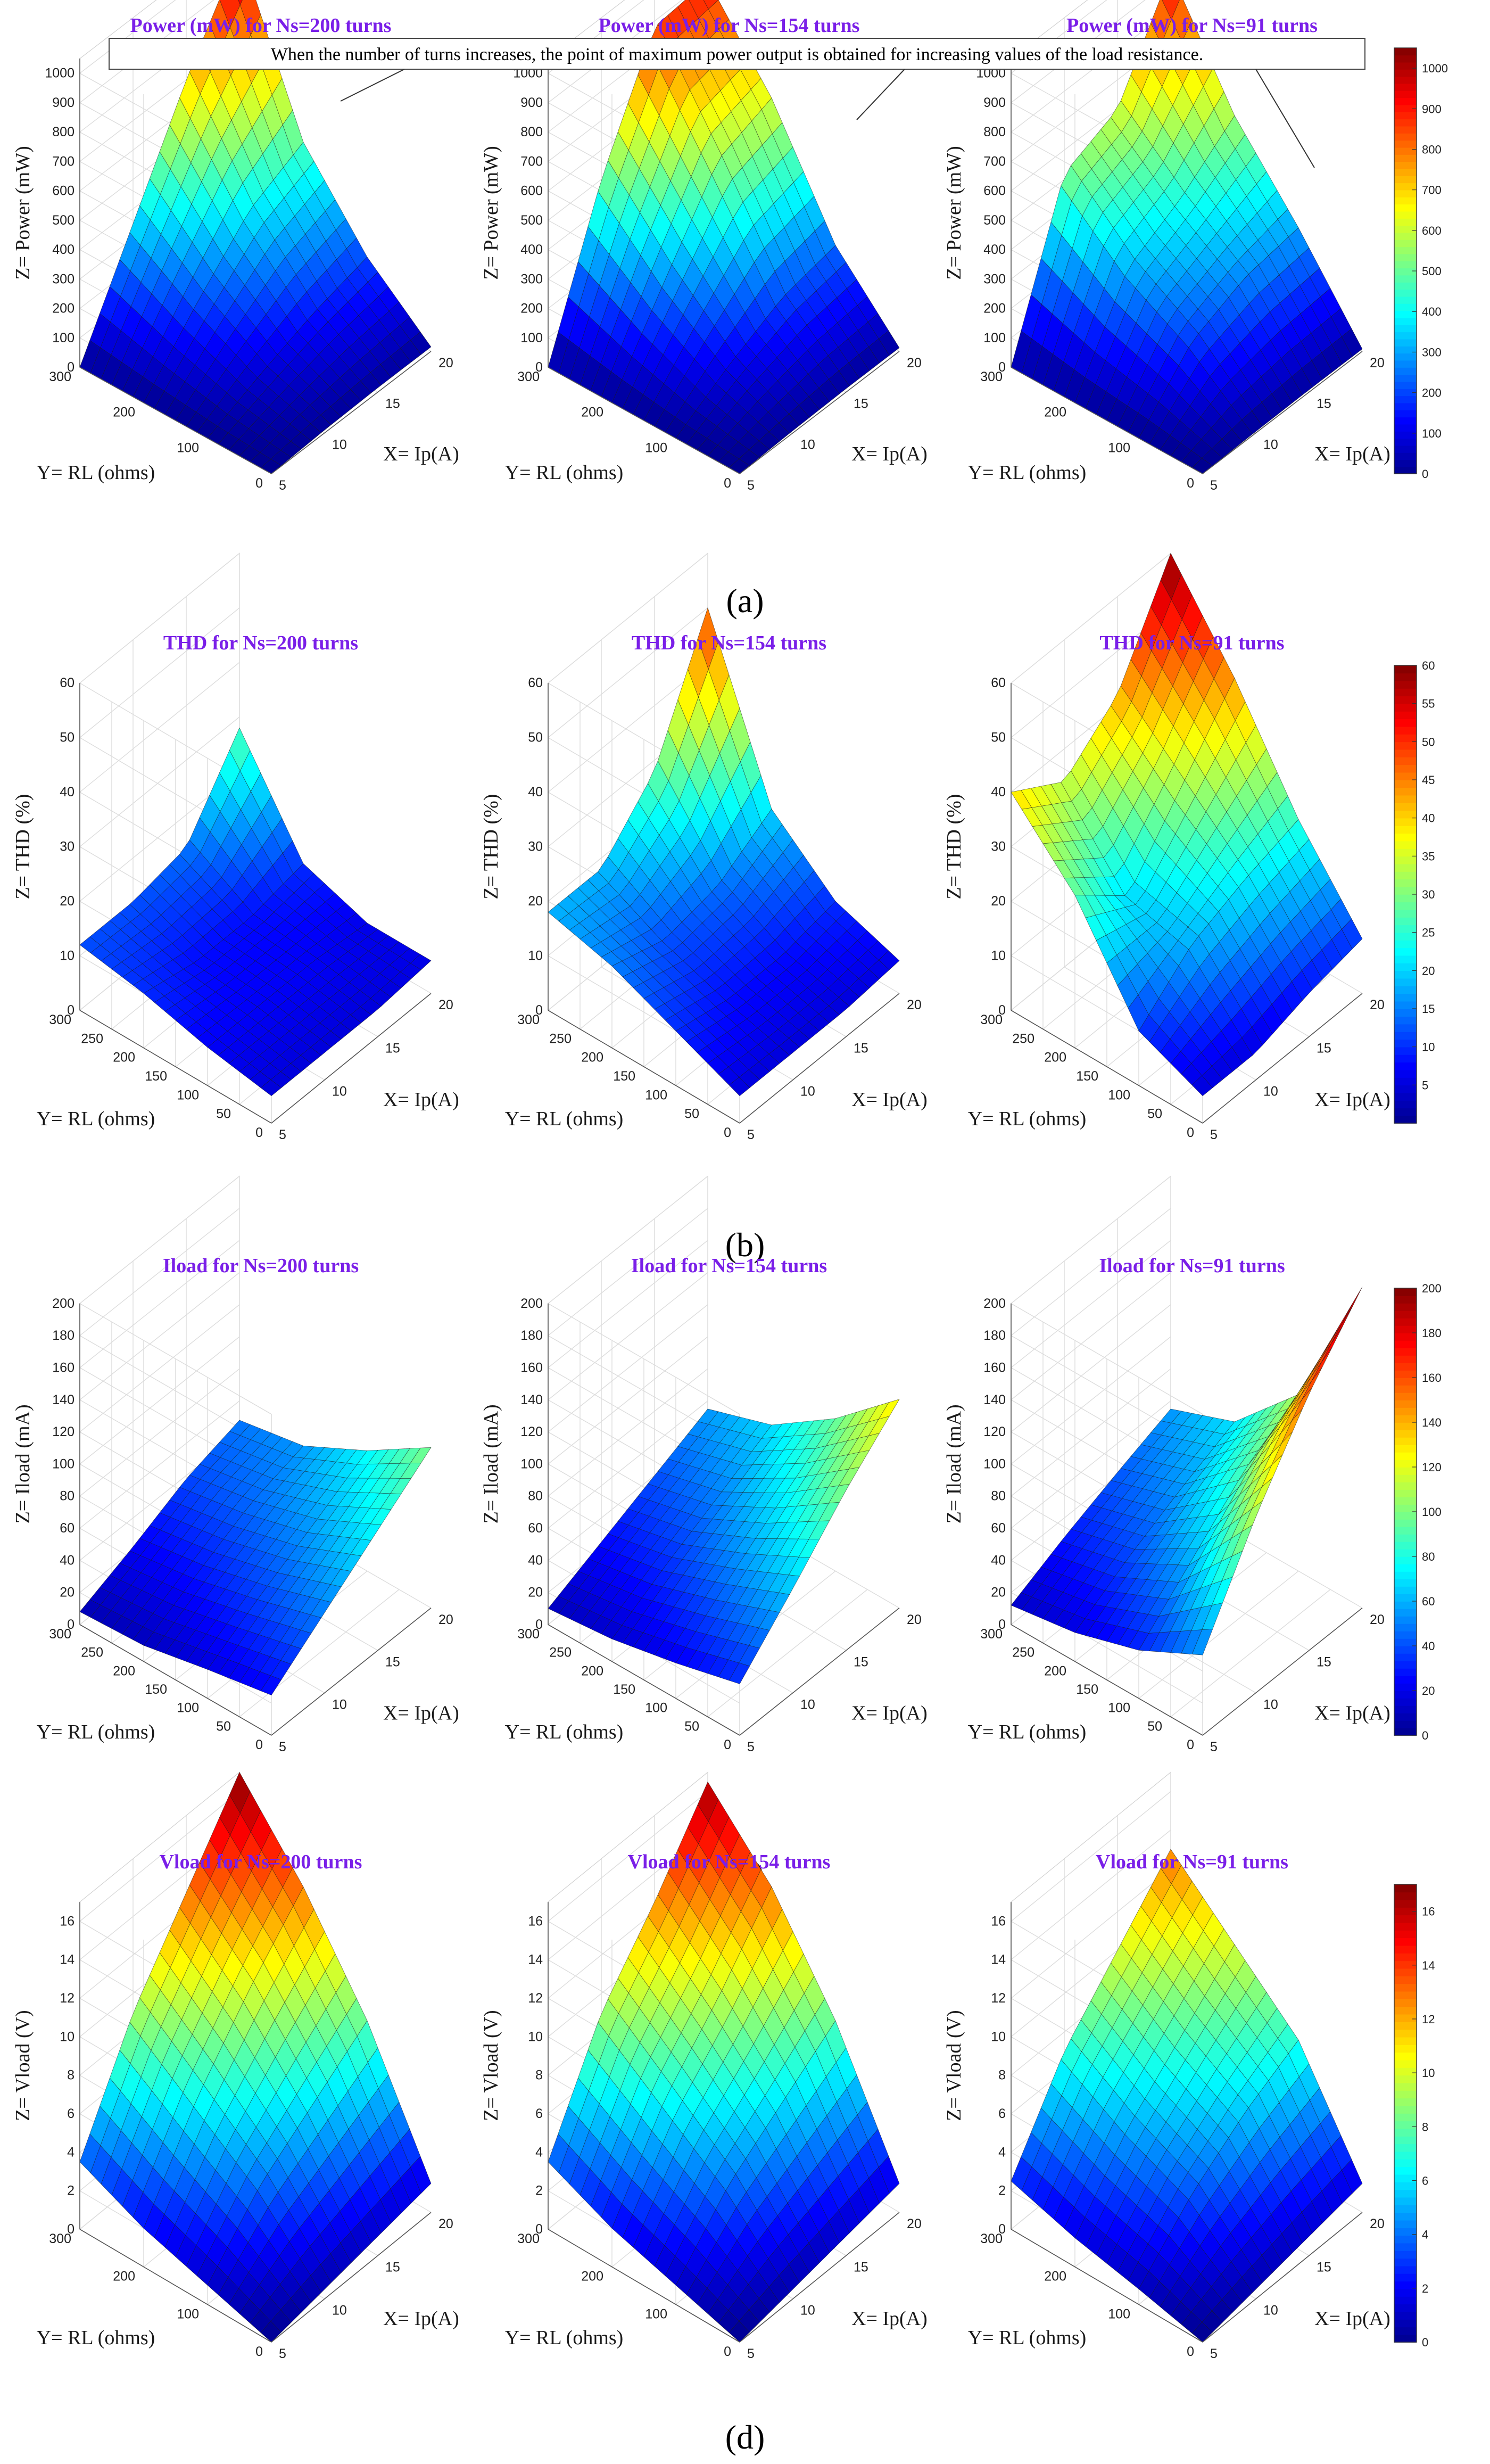 This screenshot has width=1490, height=2464. I want to click on z-tick-label: 30, so click(998, 846).